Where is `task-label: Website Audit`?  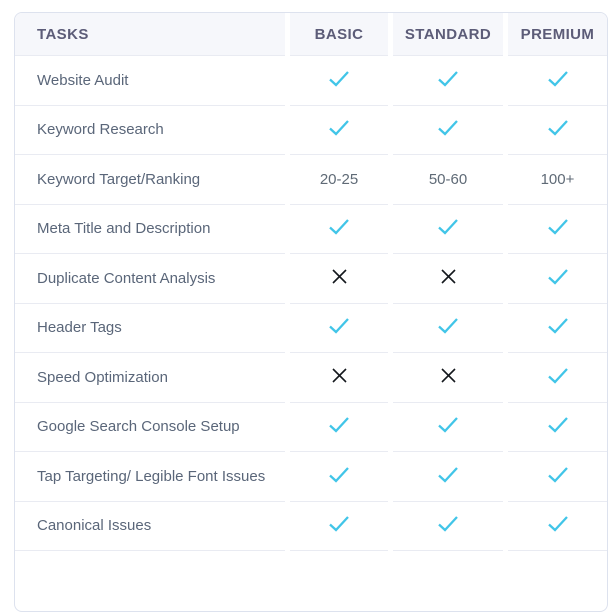
task-label: Website Audit is located at coordinates (150, 81).